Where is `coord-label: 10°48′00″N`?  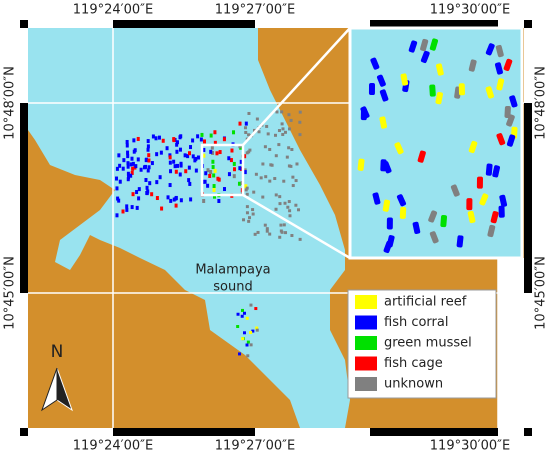
coord-label: 10°48′00″N is located at coordinates (10, 103).